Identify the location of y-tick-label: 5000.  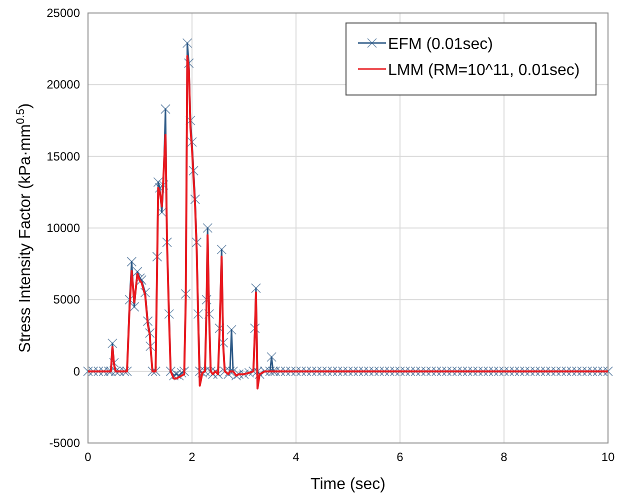
(66, 299).